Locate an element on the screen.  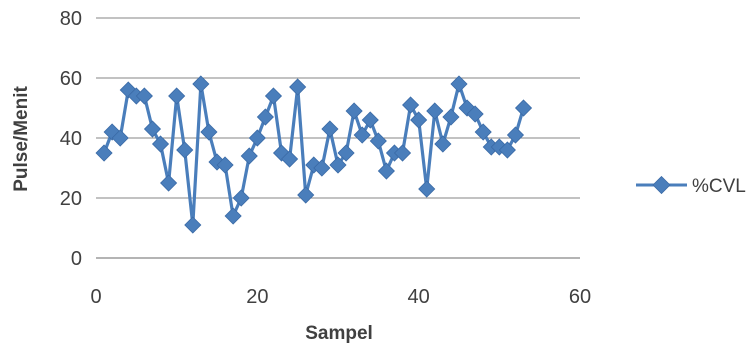
legend-diamond-marker is located at coordinates (661, 185).